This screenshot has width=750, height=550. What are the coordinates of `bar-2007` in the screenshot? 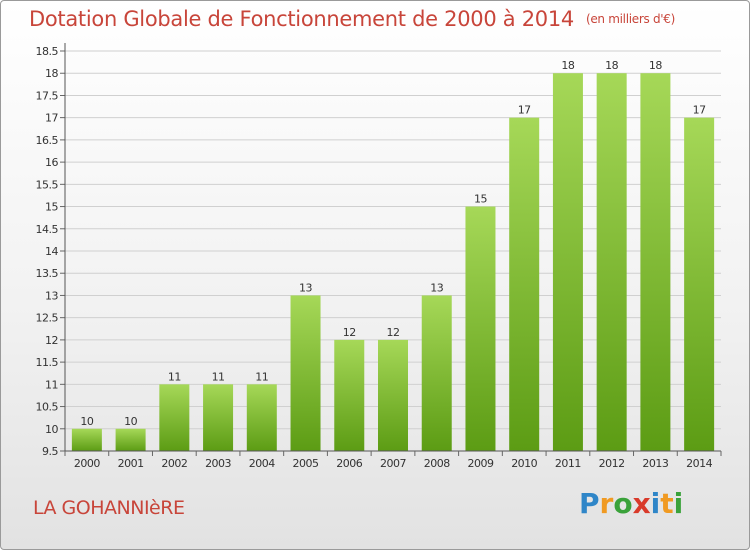 It's located at (393, 395).